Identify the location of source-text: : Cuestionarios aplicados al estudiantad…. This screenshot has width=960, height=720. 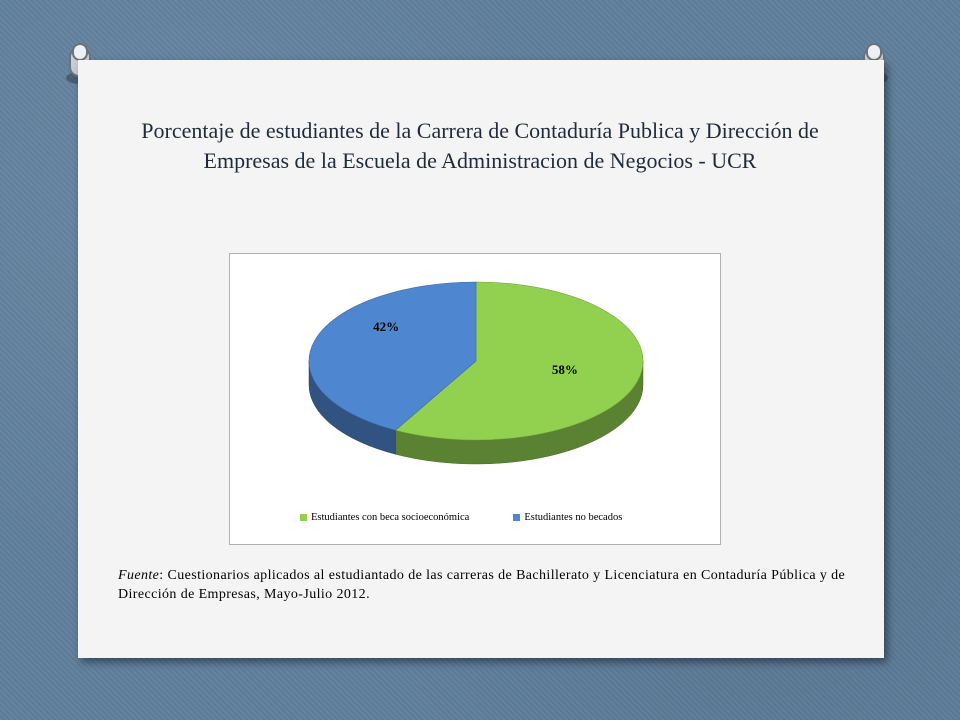
(482, 585).